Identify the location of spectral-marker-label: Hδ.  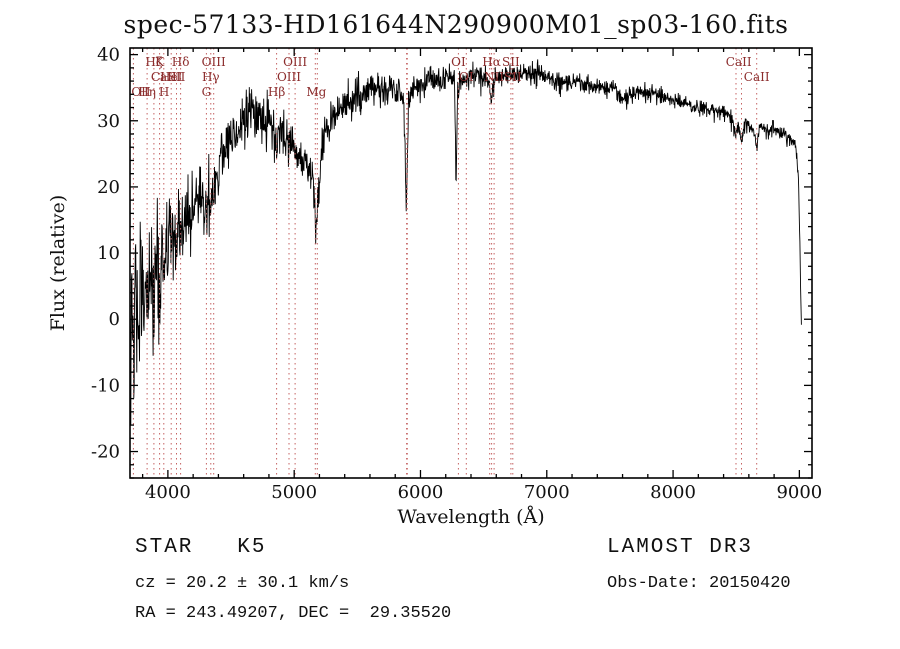
(181, 62).